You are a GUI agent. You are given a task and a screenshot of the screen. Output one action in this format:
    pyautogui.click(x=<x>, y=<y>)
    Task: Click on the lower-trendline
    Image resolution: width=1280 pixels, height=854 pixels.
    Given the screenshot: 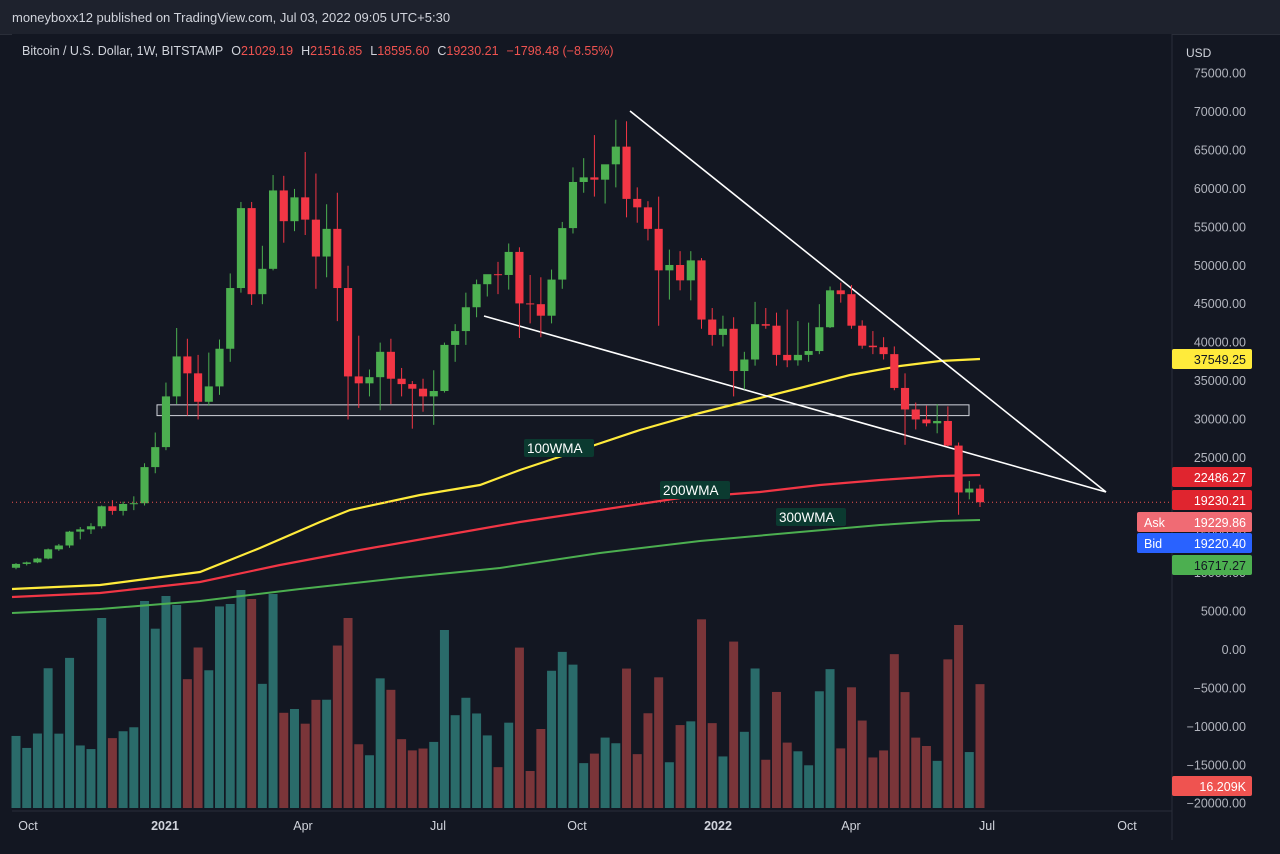 What is the action you would take?
    pyautogui.click(x=795, y=404)
    